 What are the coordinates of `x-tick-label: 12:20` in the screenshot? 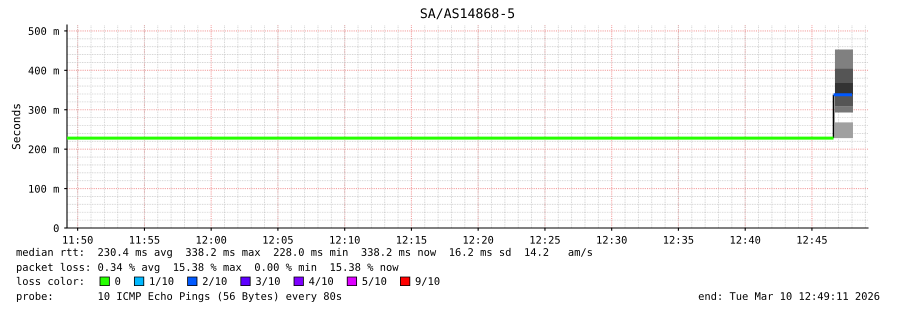 It's located at (479, 240).